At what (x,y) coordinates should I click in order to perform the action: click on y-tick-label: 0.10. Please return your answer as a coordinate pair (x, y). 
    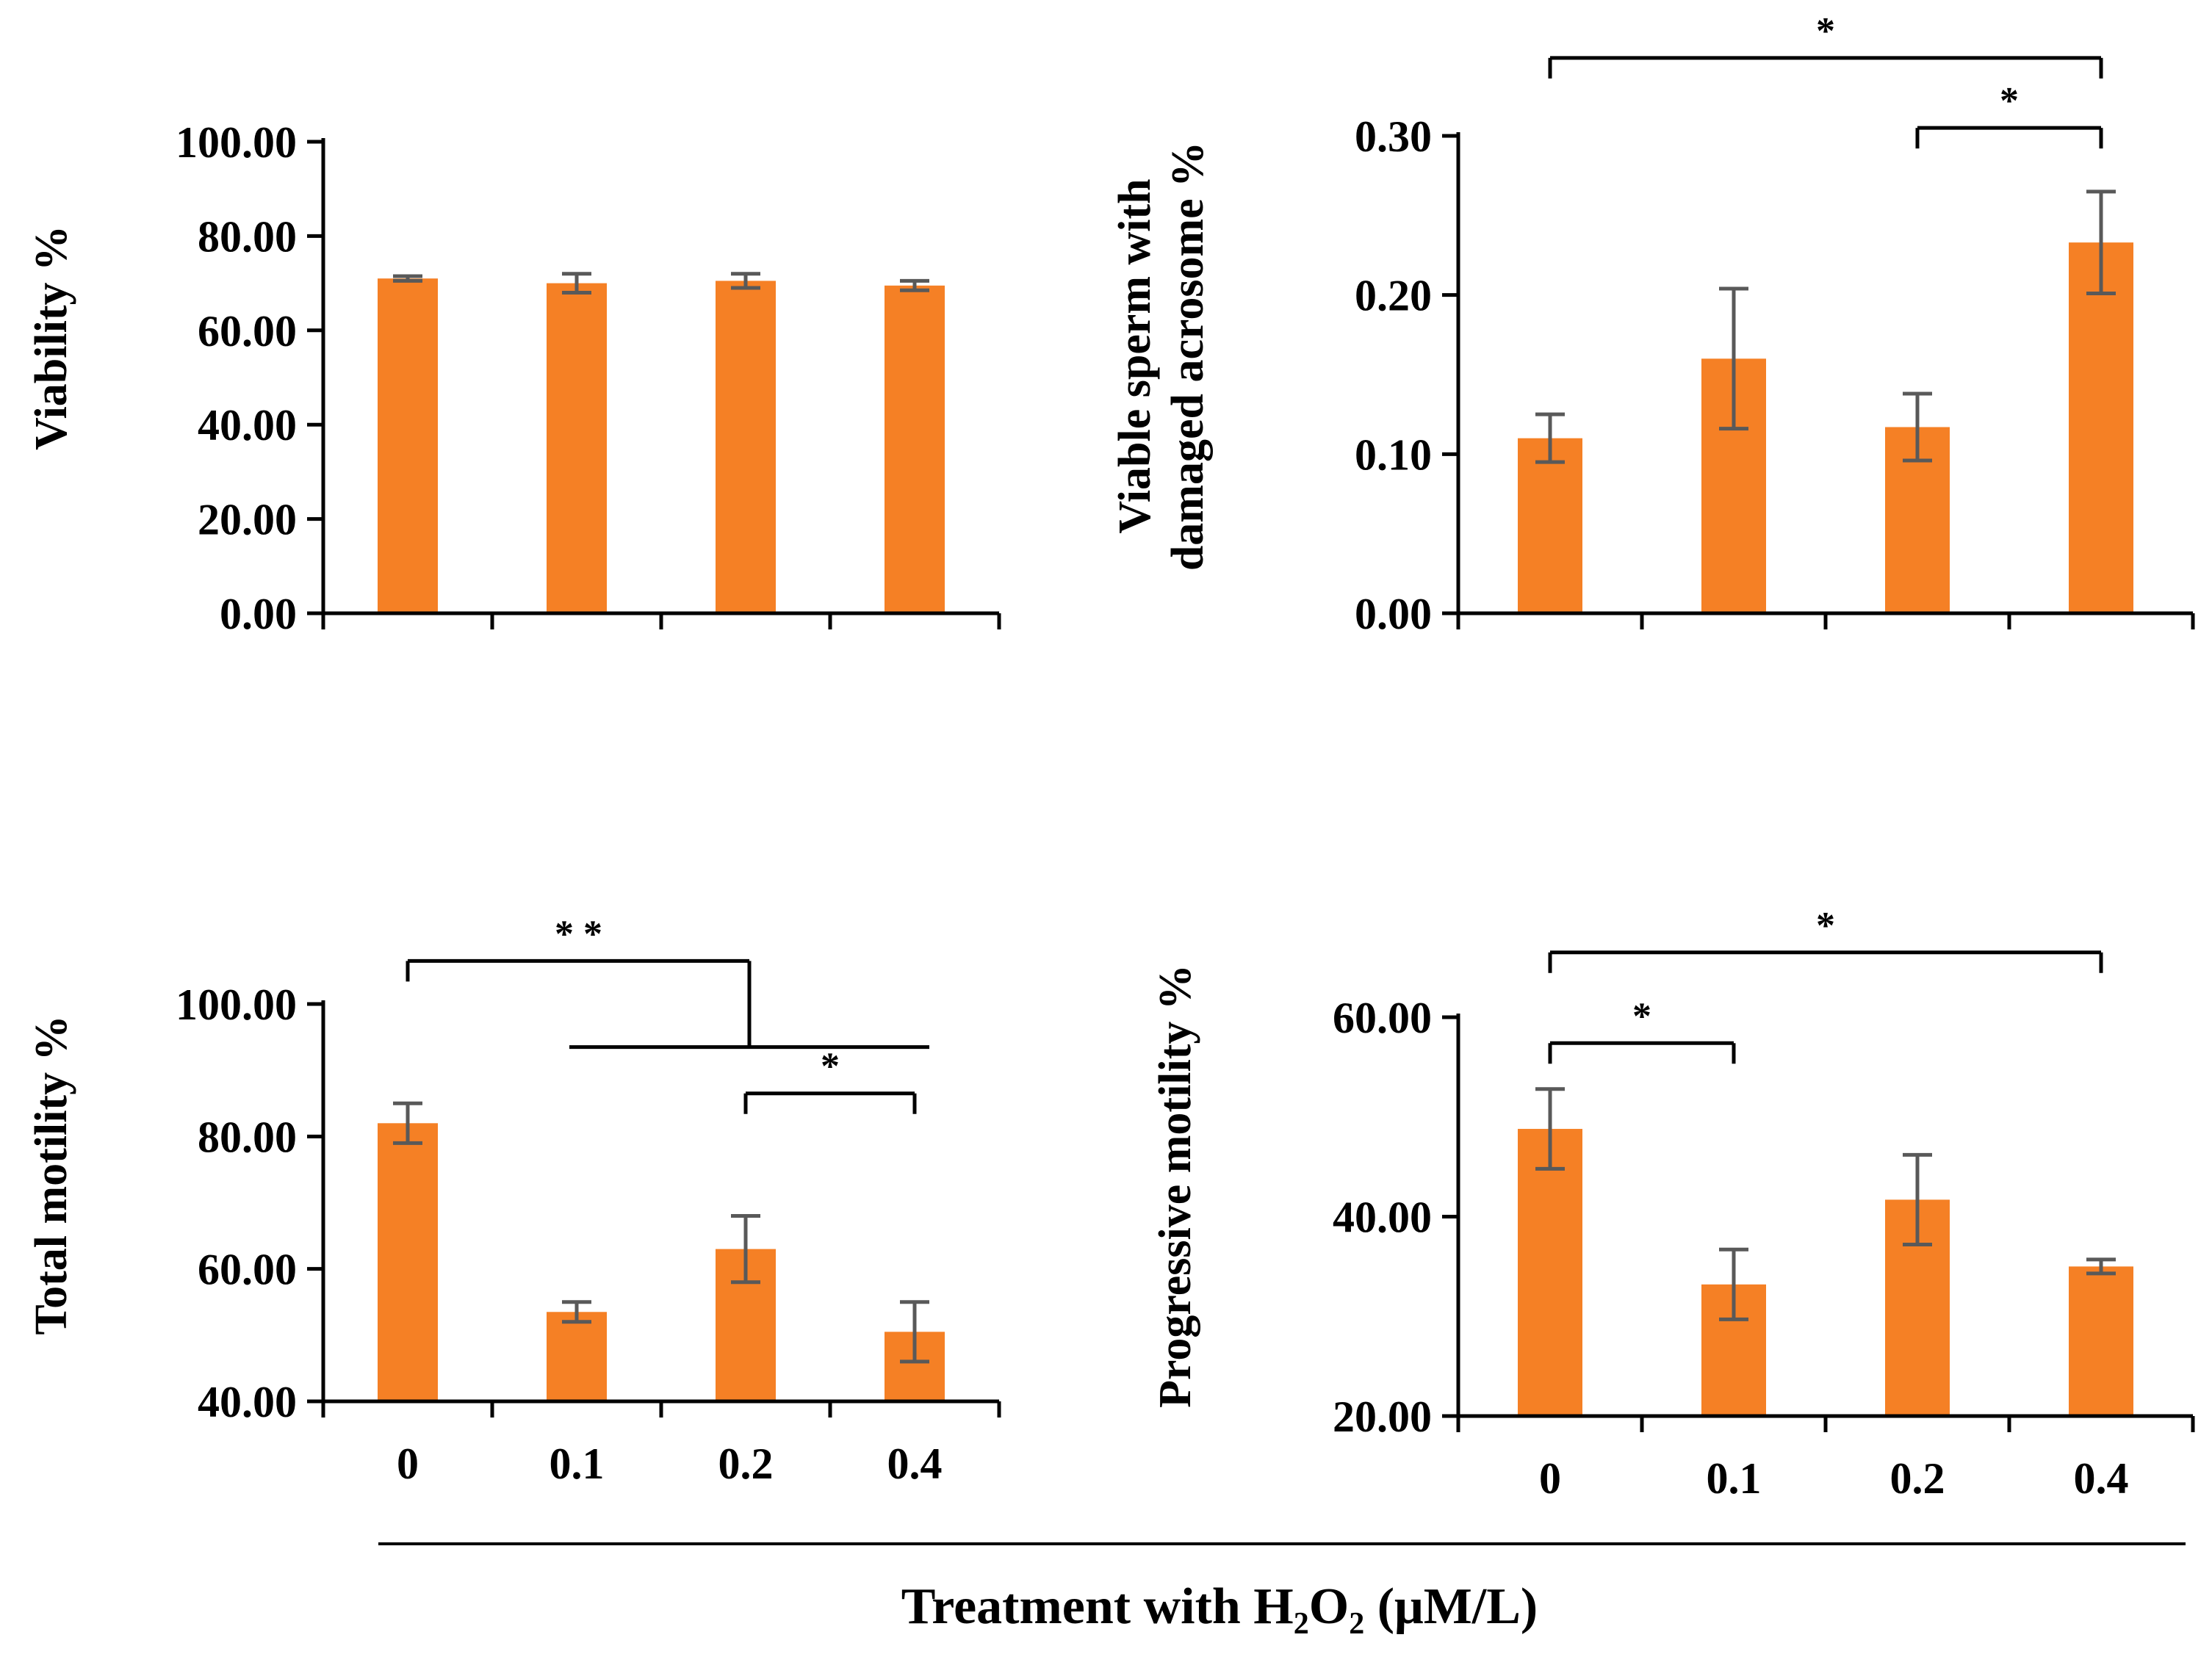
    Looking at the image, I should click on (1393, 454).